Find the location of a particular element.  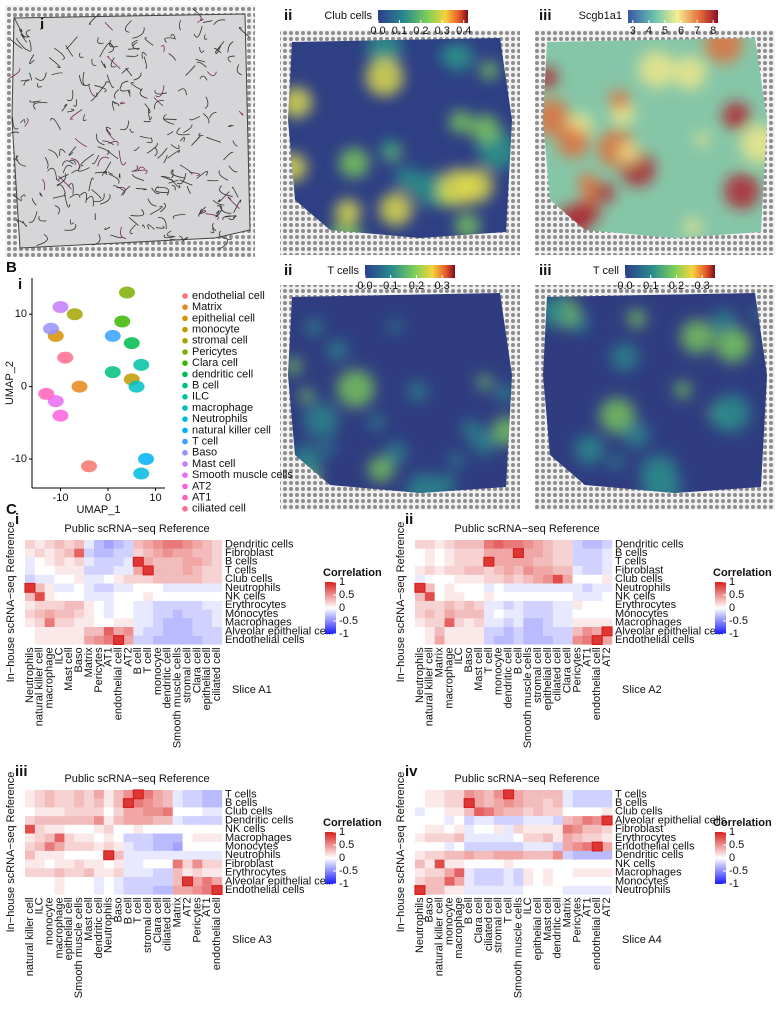

colorbar-tick-label: 0.1 is located at coordinates (650, 286).